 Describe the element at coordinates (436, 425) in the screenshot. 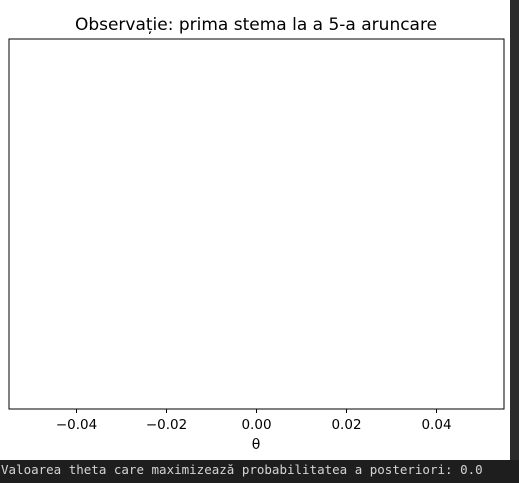

I see `x-tick-label: 0.04` at that location.